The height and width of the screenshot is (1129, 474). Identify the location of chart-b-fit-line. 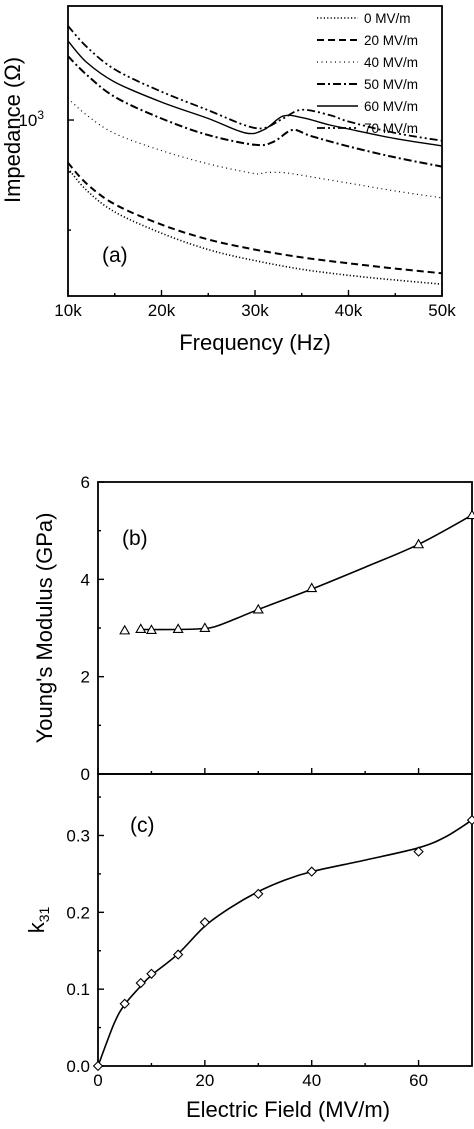
(306, 572).